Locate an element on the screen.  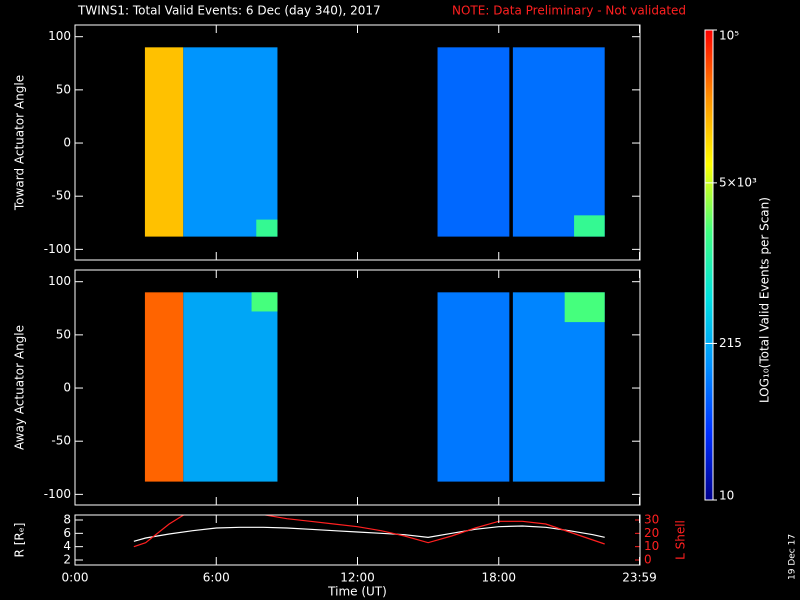
x-tick-label: 6:00 is located at coordinates (216, 578).